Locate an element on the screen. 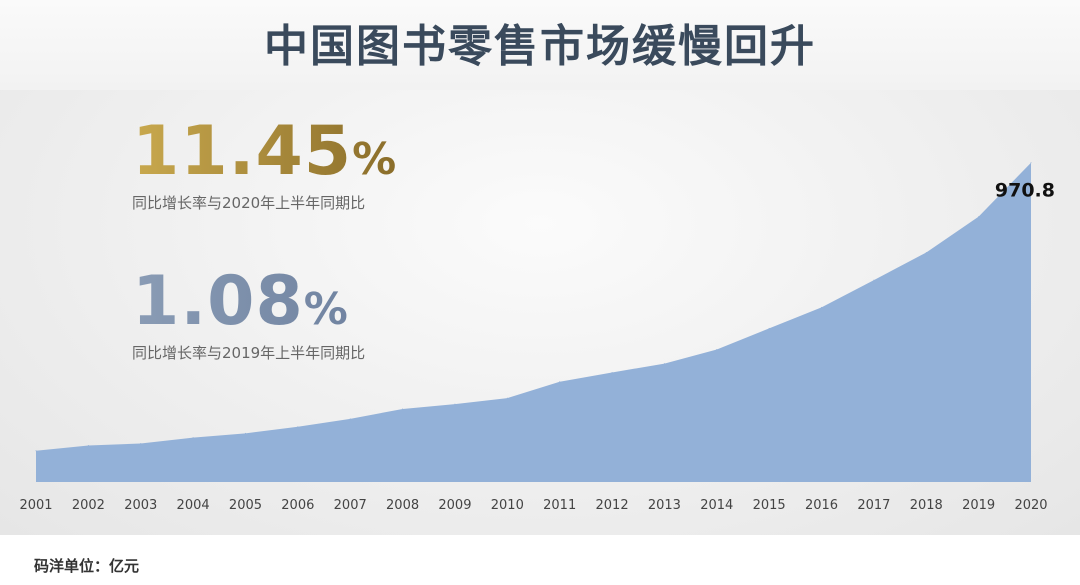  x-tick-label: 2015 is located at coordinates (769, 505).